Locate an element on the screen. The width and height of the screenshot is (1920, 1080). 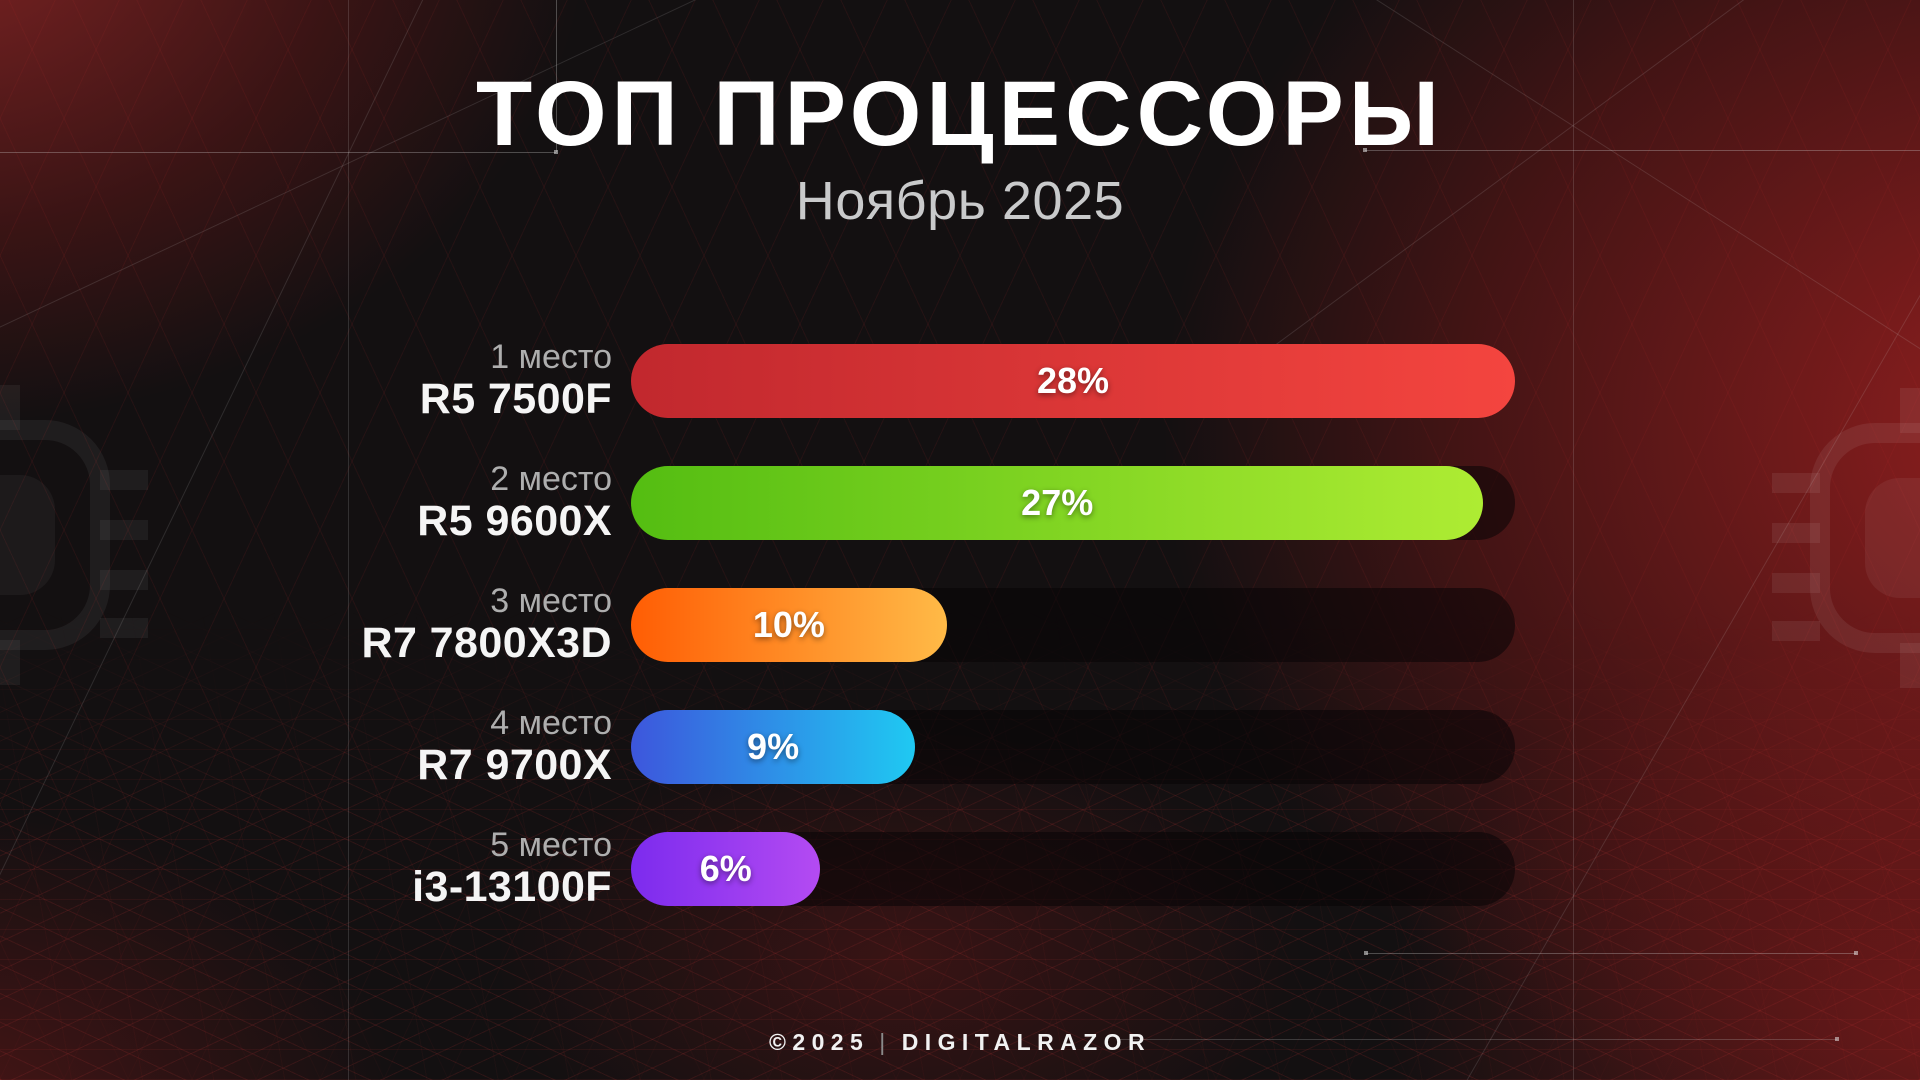
bar-value-label: 9% is located at coordinates (773, 746).